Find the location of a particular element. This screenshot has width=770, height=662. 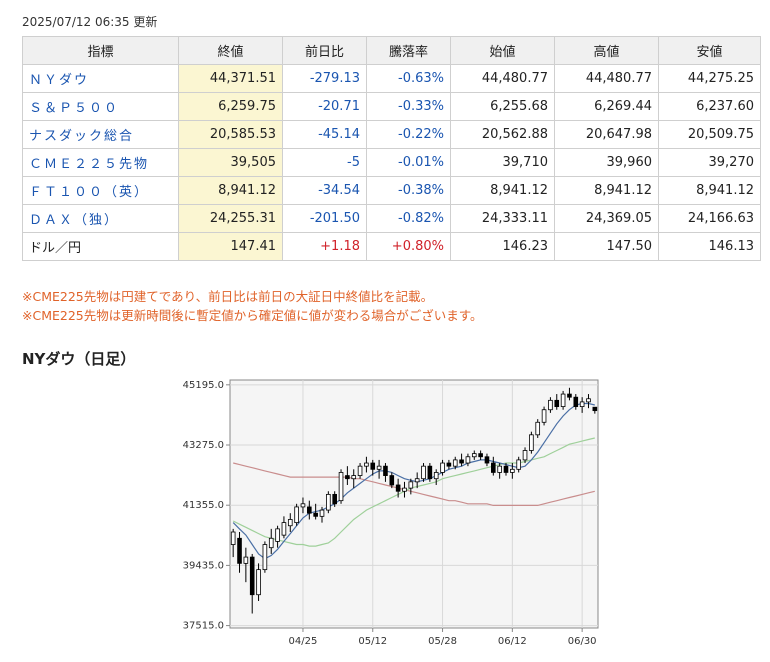

low-value: 44,275.25 is located at coordinates (709, 78).